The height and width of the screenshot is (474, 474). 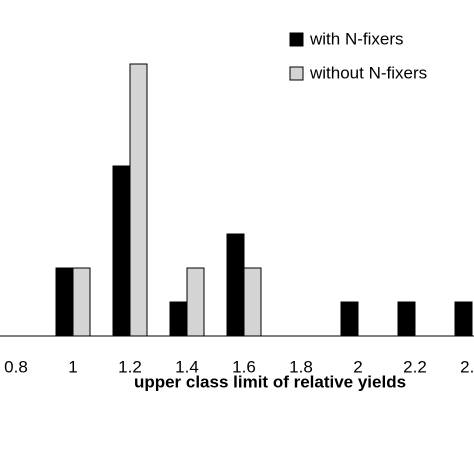 I want to click on x-tick-label: 1, so click(x=72, y=366).